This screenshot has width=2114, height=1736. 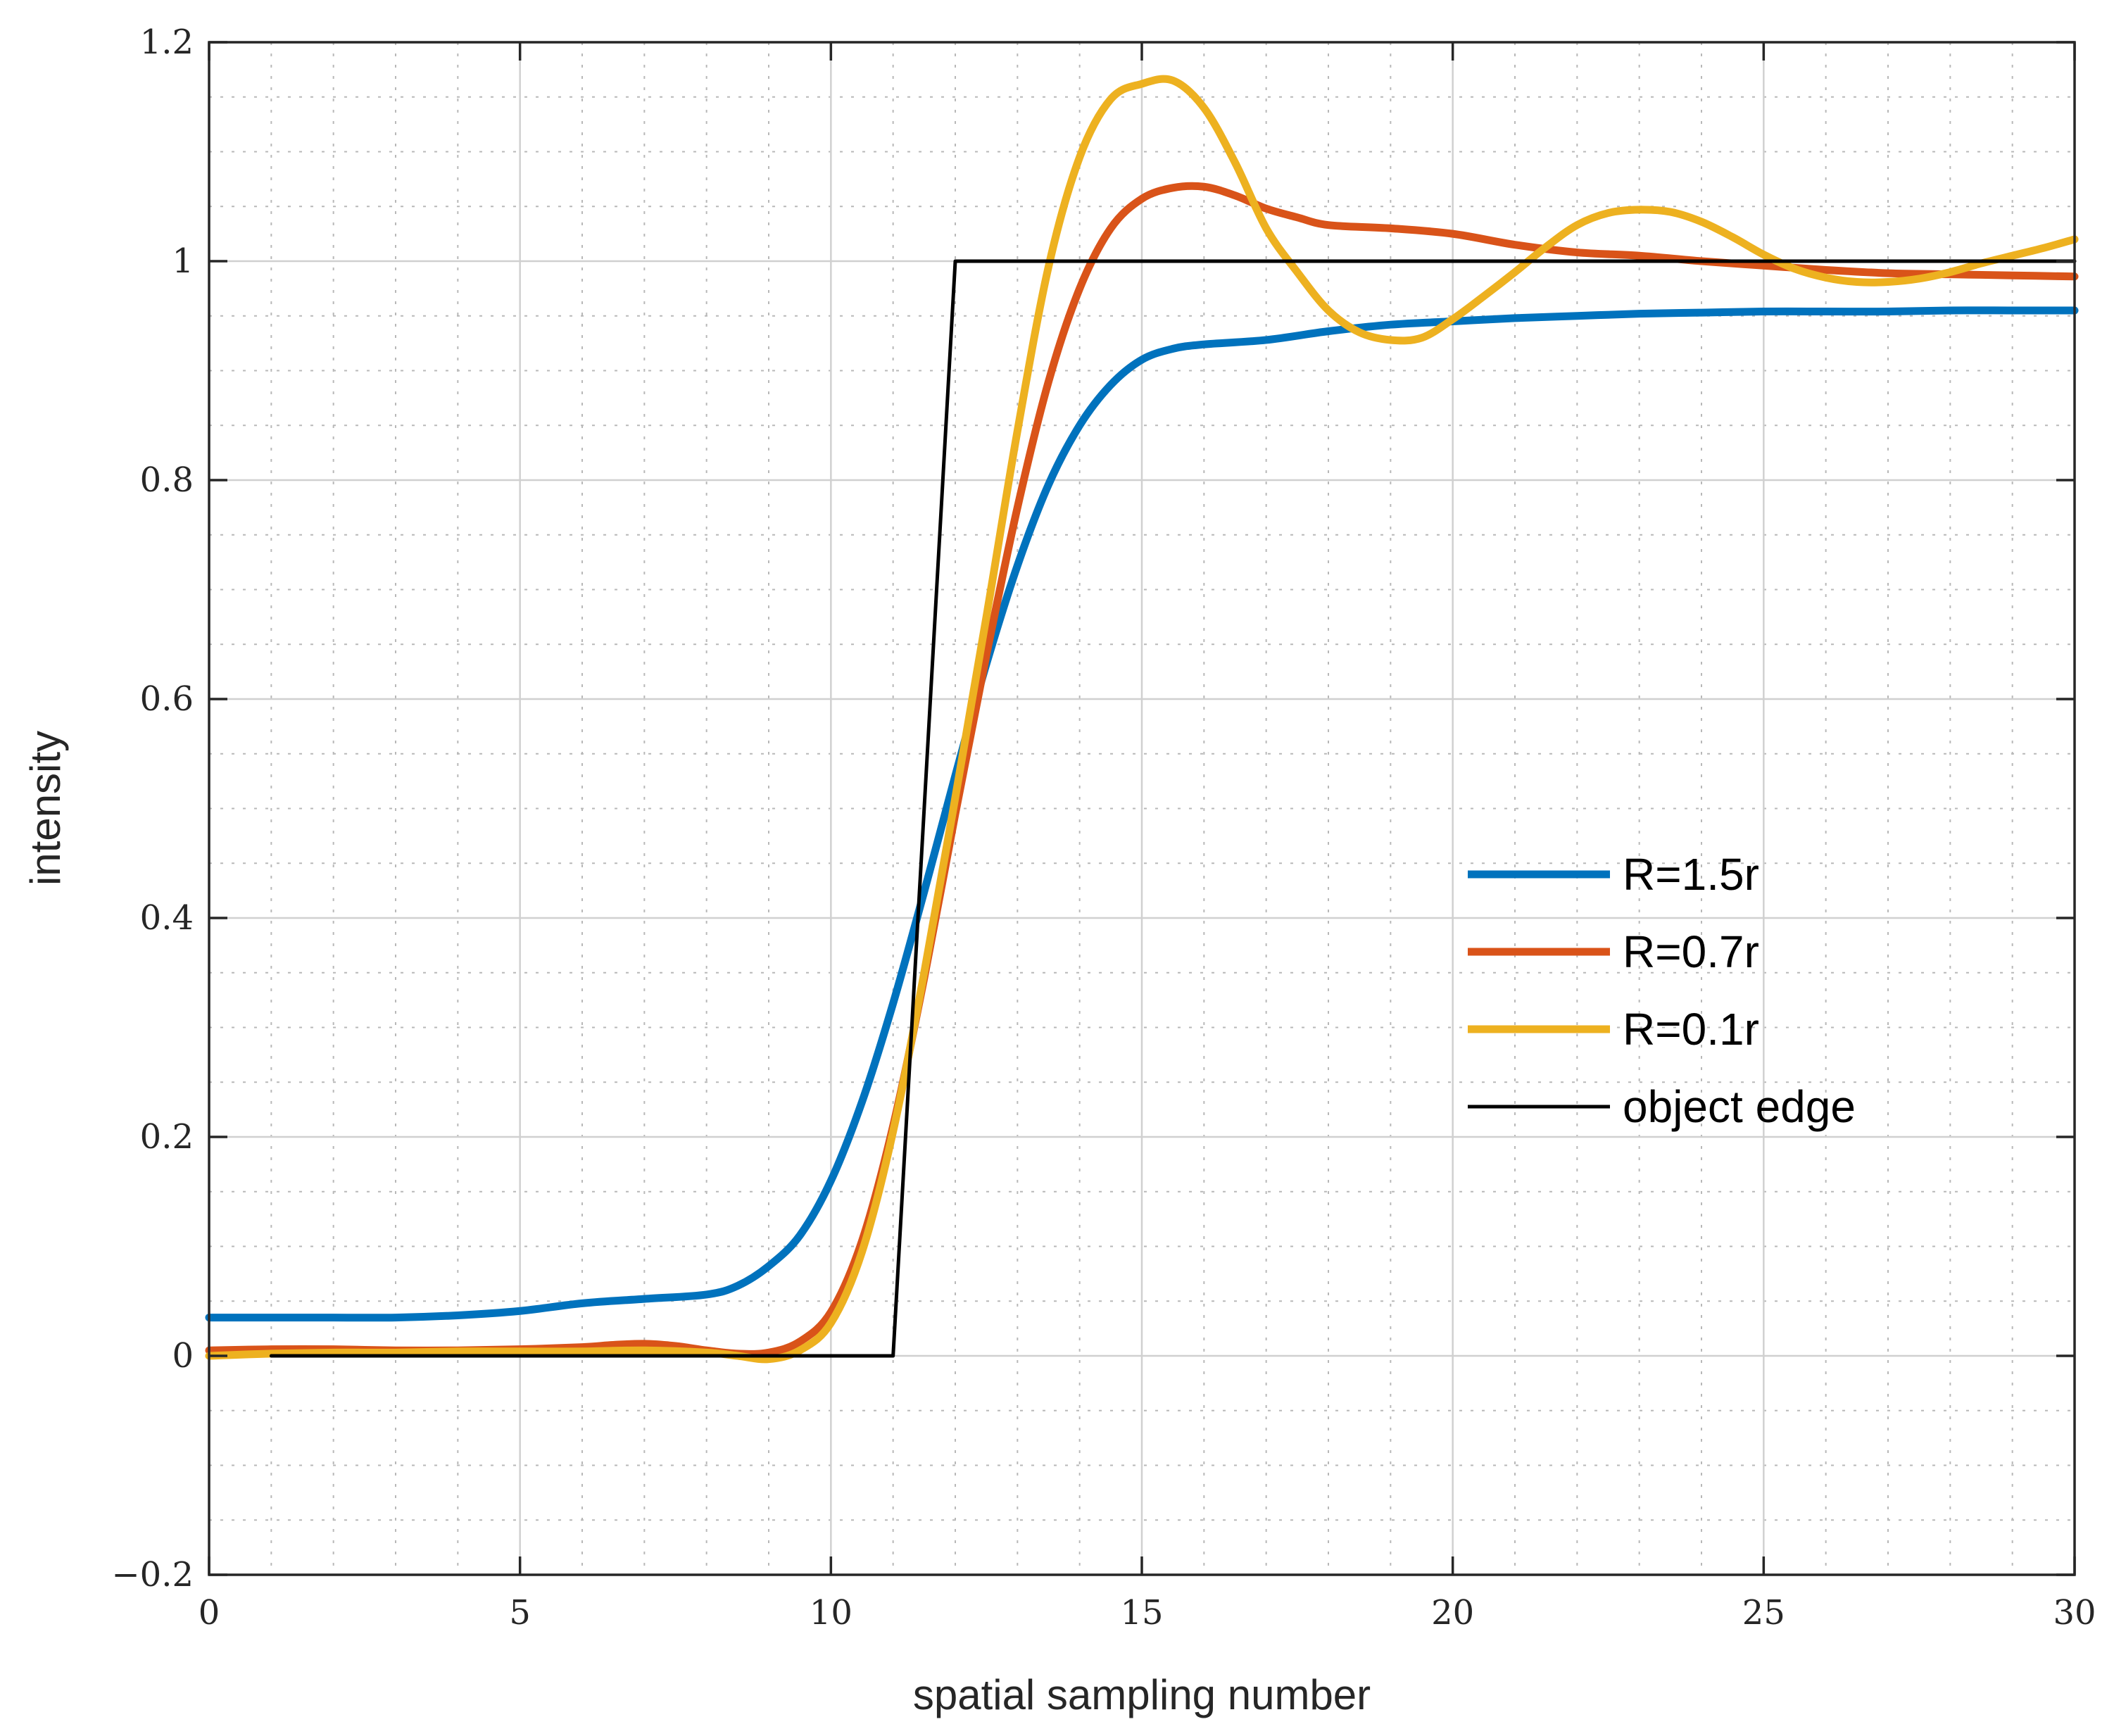 What do you see at coordinates (1142, 1613) in the screenshot?
I see `x-tick-label: 15` at bounding box center [1142, 1613].